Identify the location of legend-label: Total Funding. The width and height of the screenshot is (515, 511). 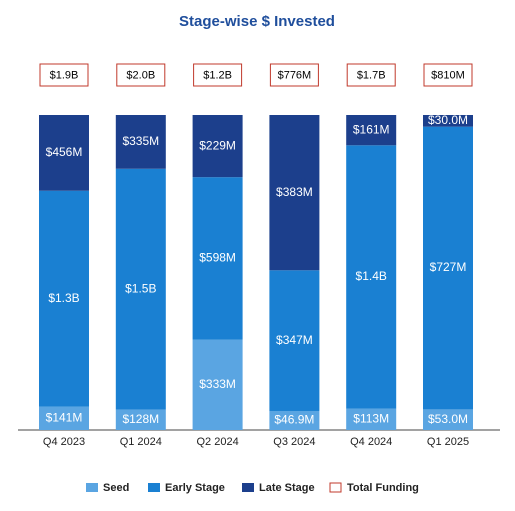
(383, 488).